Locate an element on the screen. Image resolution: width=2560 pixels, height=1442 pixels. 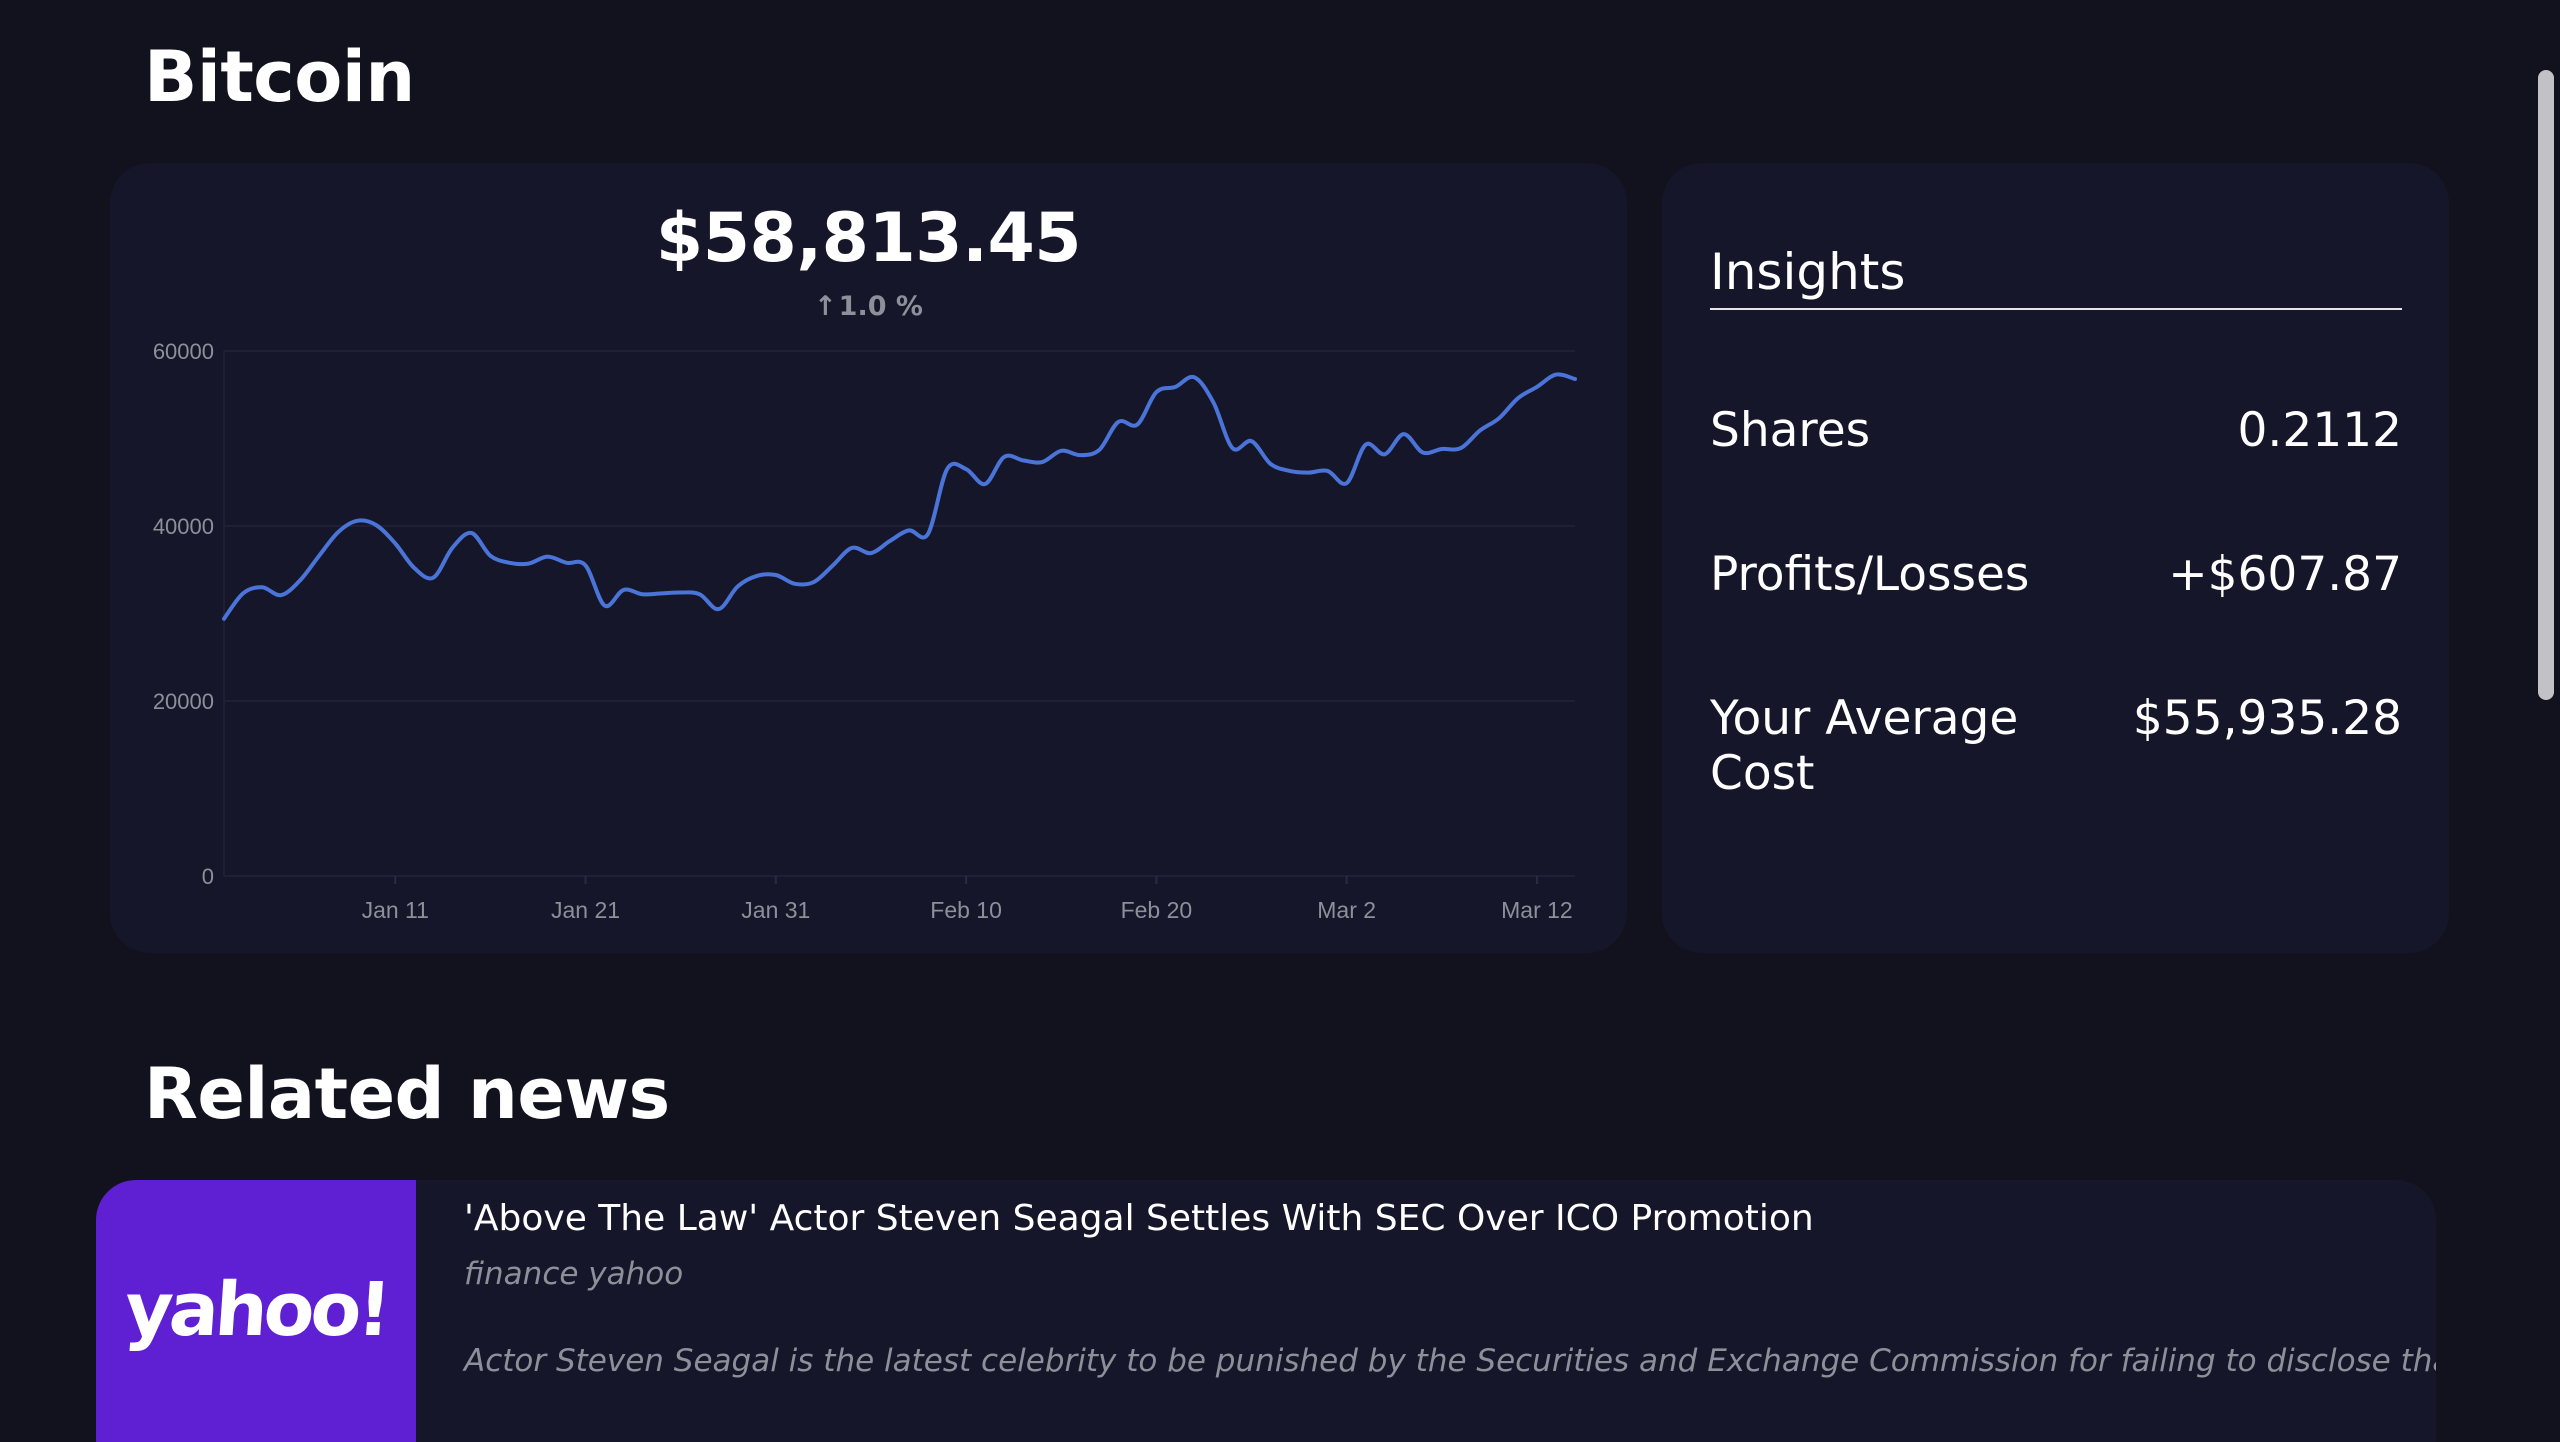
price-series-line is located at coordinates (899, 496).